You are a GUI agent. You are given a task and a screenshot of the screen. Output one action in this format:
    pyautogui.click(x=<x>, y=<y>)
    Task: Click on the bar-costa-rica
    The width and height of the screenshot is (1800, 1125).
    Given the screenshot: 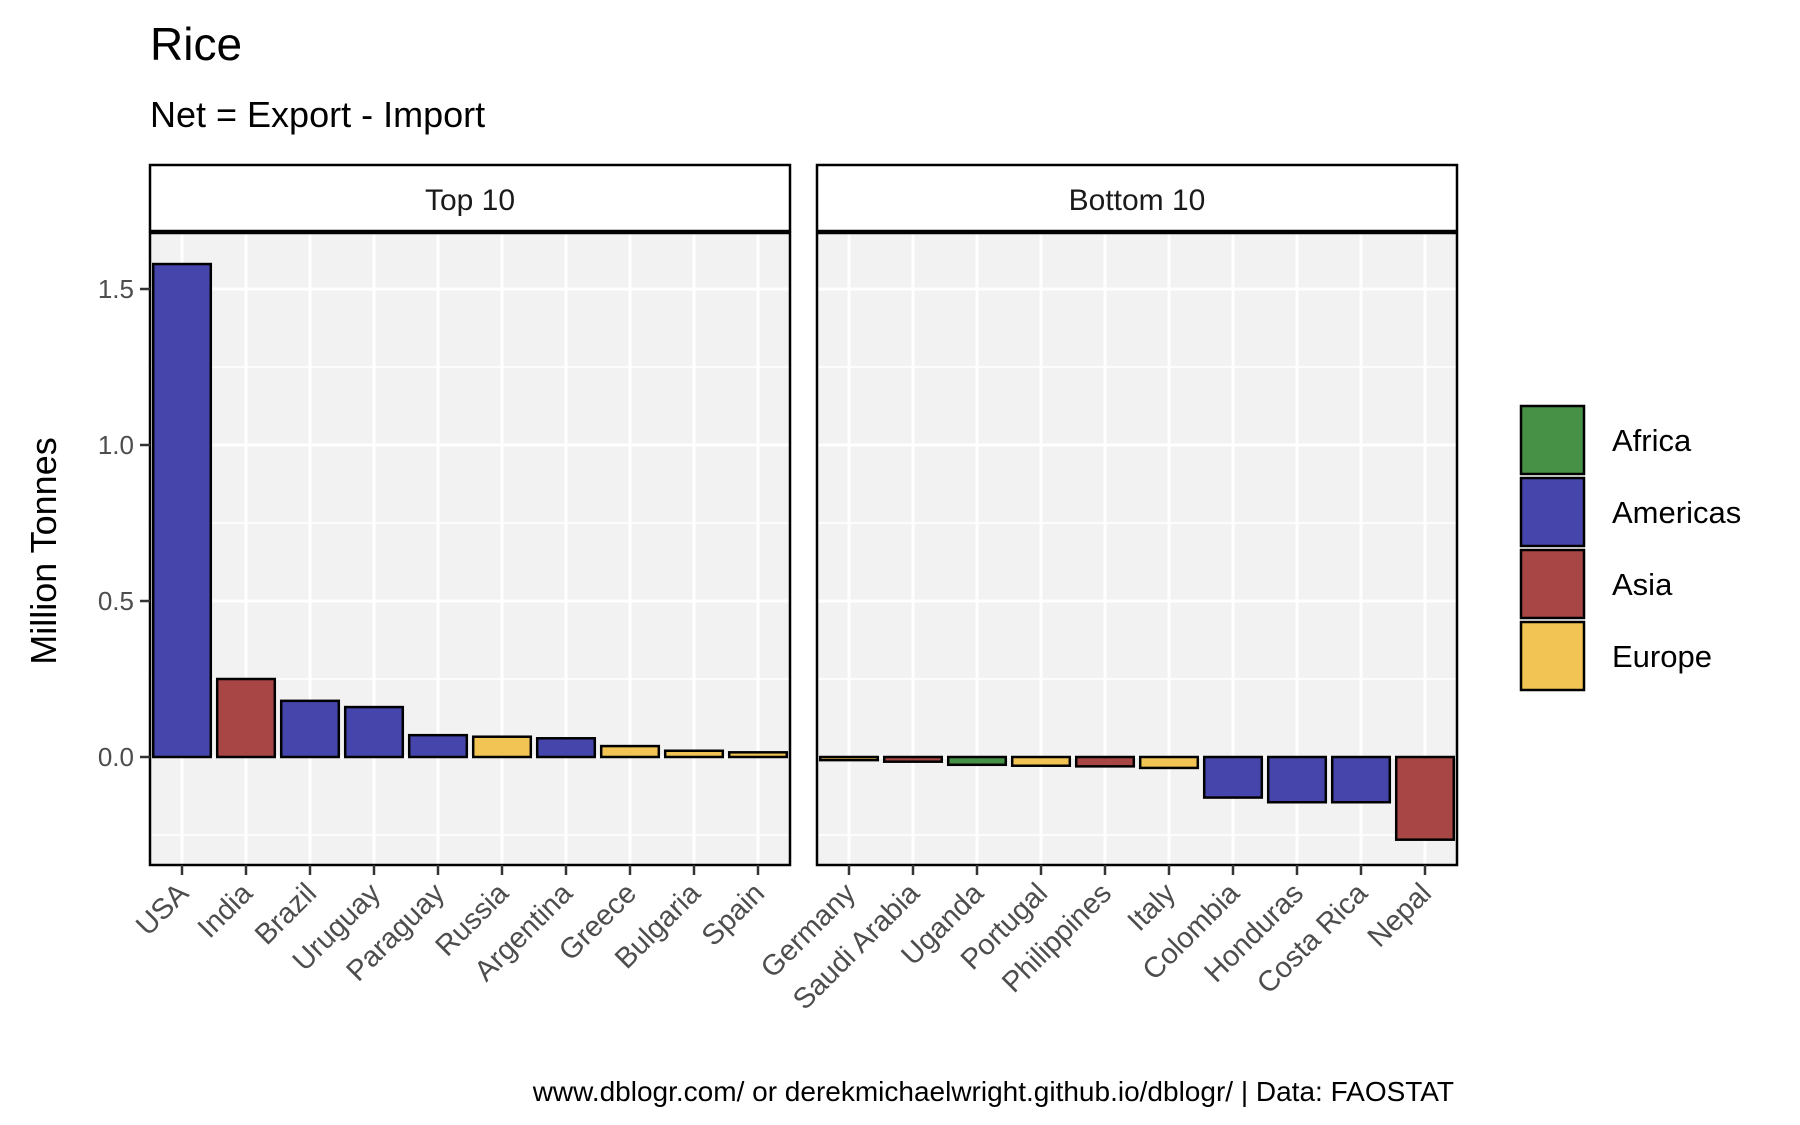 What is the action you would take?
    pyautogui.click(x=1361, y=779)
    